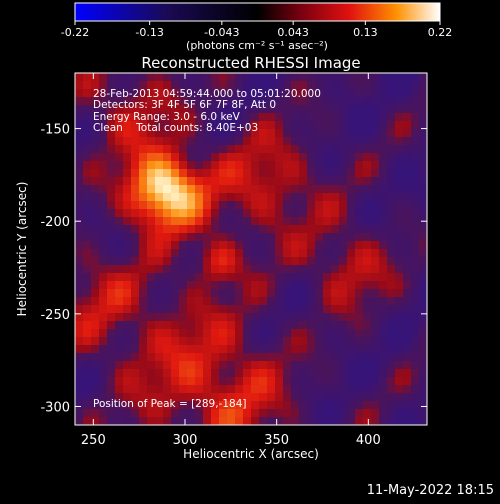 The width and height of the screenshot is (500, 504). What do you see at coordinates (55, 130) in the screenshot?
I see `y-tick-label: -150` at bounding box center [55, 130].